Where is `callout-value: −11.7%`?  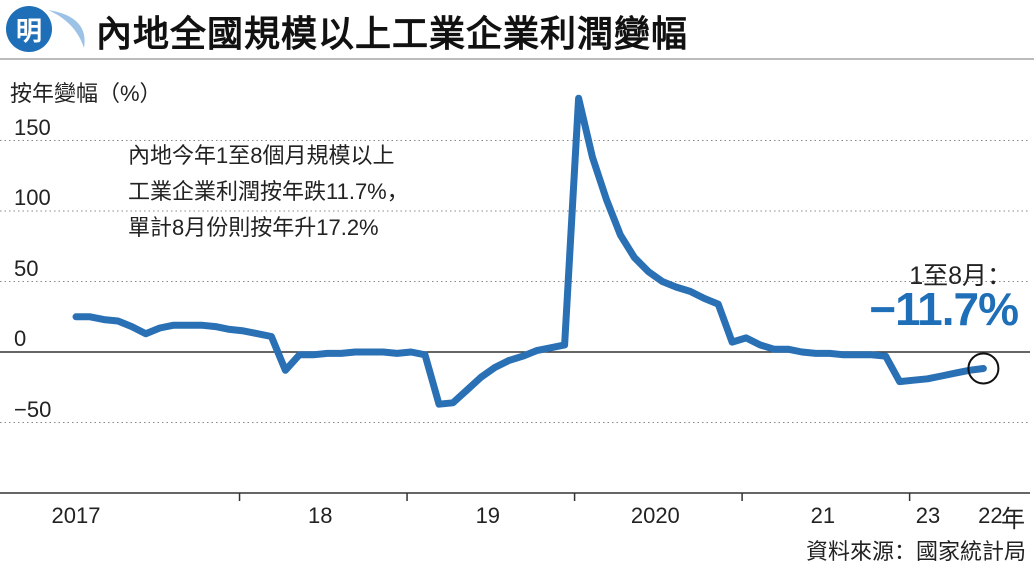 callout-value: −11.7% is located at coordinates (944, 309).